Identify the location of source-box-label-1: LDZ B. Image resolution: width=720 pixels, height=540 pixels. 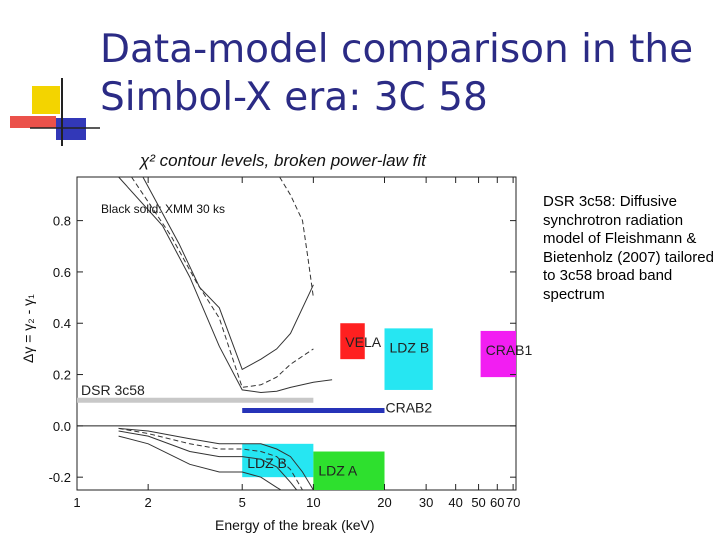
(410, 347).